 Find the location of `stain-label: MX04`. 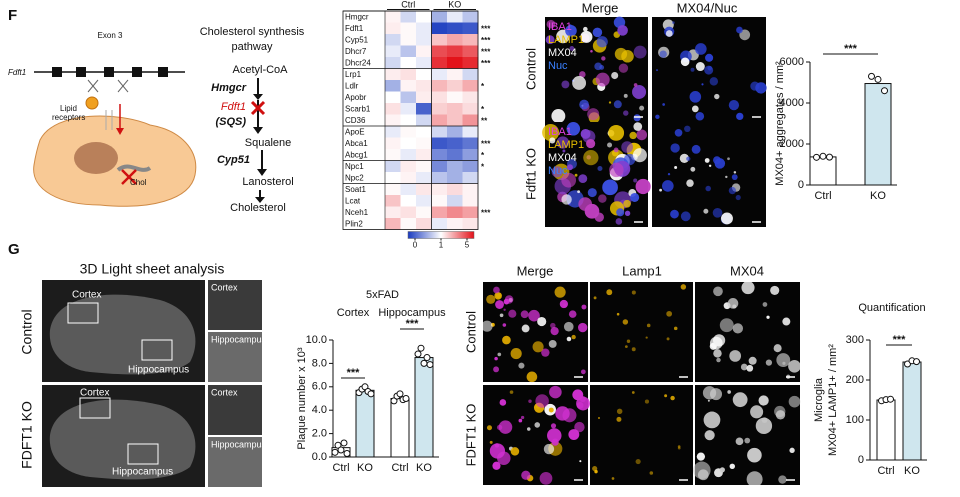

stain-label: MX04 is located at coordinates (562, 53).